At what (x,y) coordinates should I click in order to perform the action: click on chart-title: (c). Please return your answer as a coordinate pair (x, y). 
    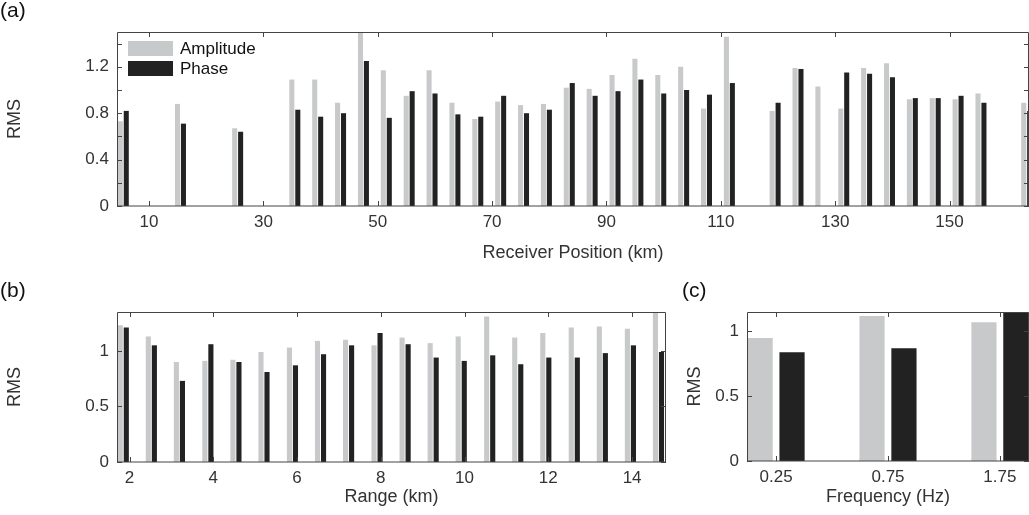
    Looking at the image, I should click on (694, 290).